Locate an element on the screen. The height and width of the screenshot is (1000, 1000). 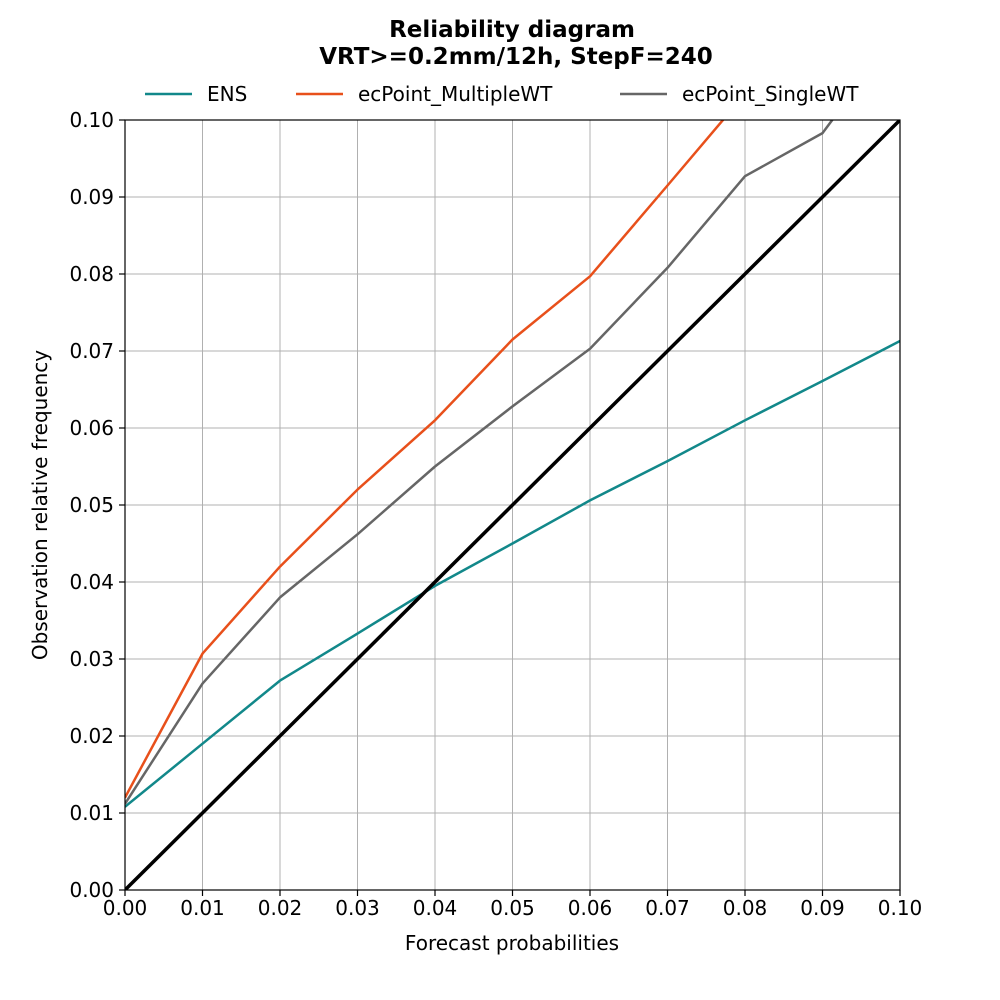
x-tick-label: 0.09 is located at coordinates (822, 908).